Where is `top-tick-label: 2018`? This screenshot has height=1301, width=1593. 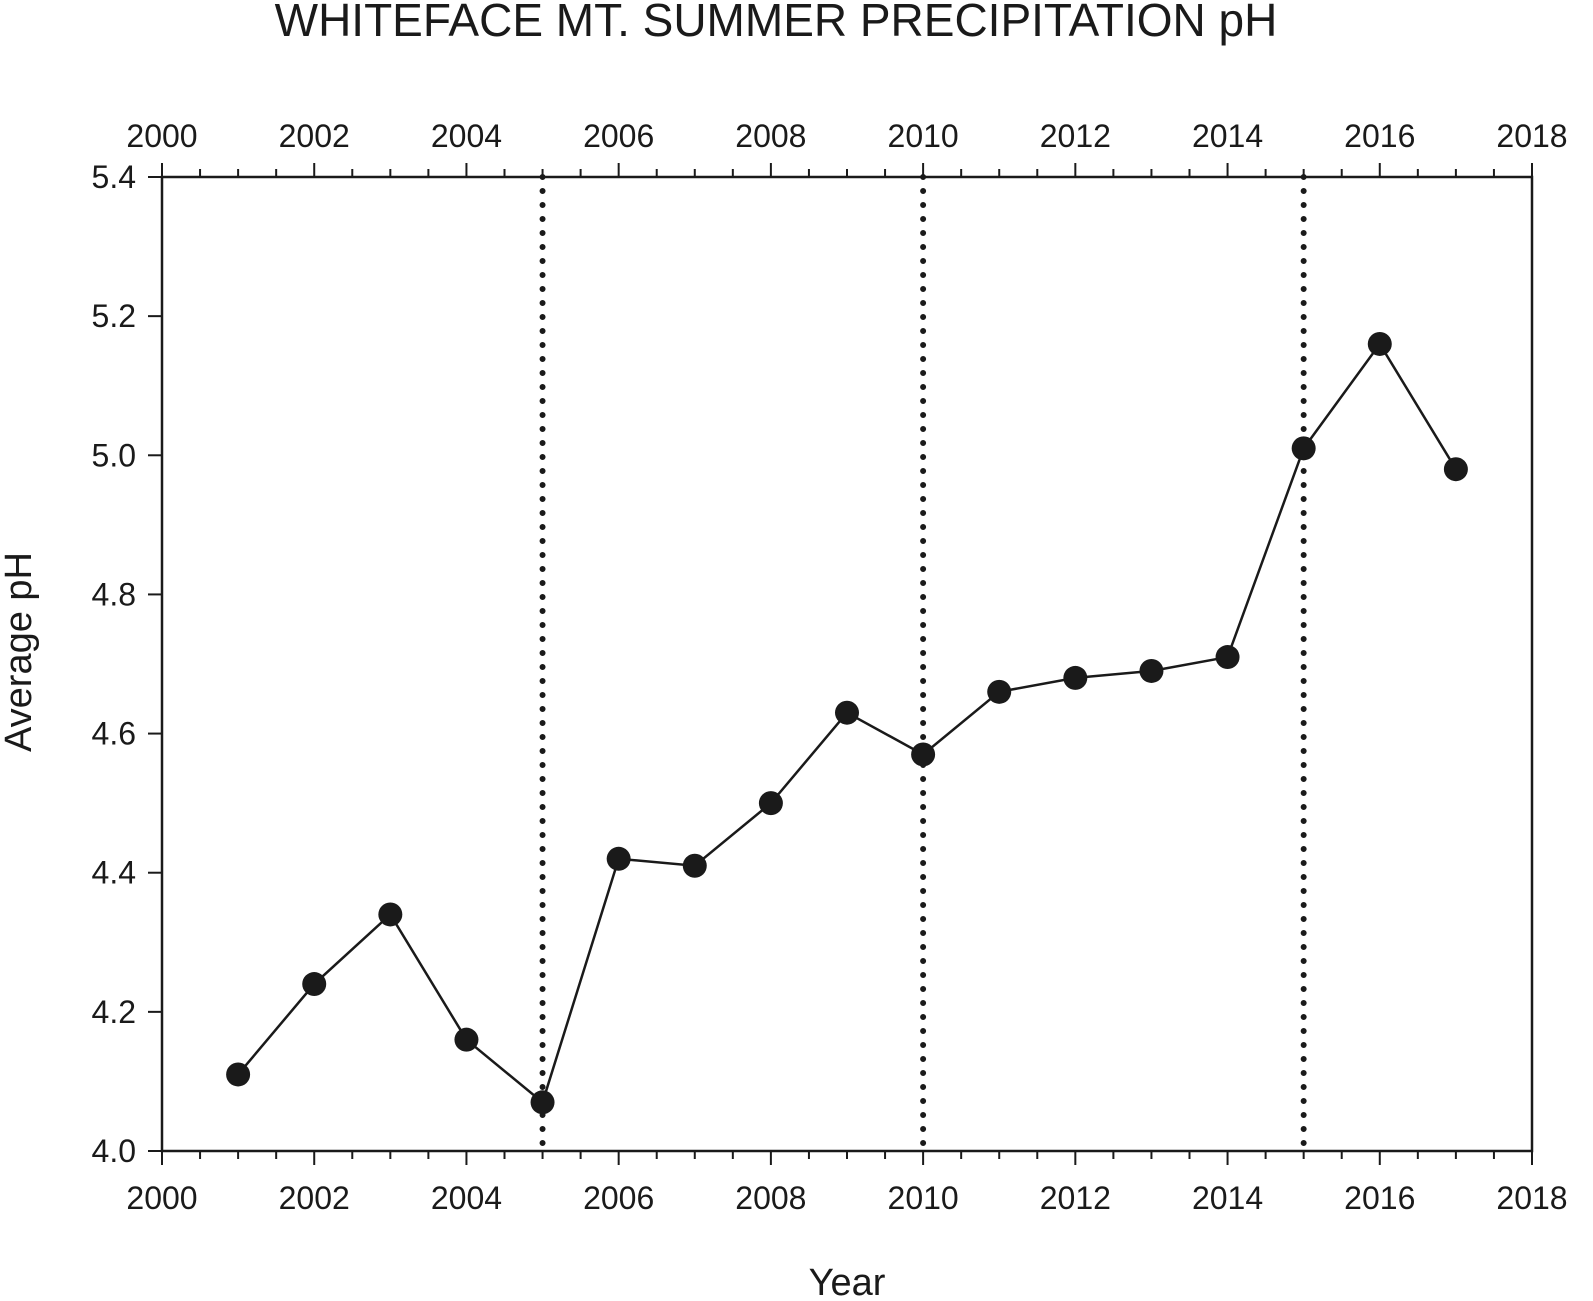 top-tick-label: 2018 is located at coordinates (1531, 136).